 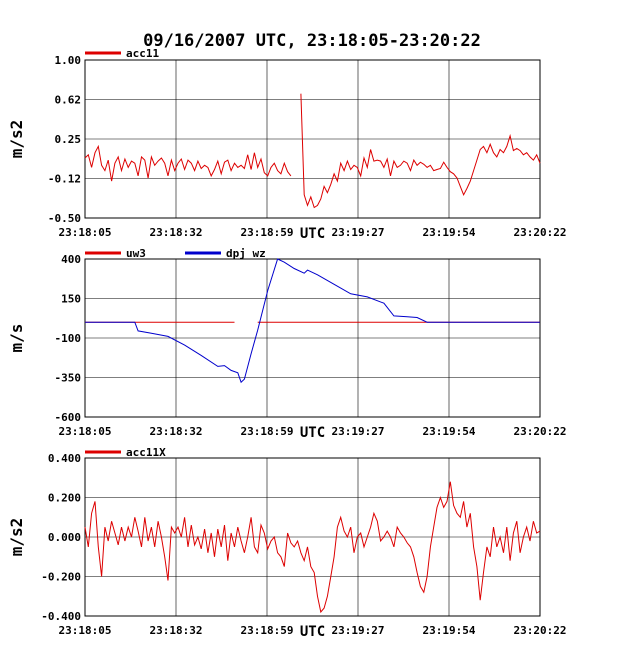 I want to click on y-tick-label: -0.12, so click(x=64, y=179).